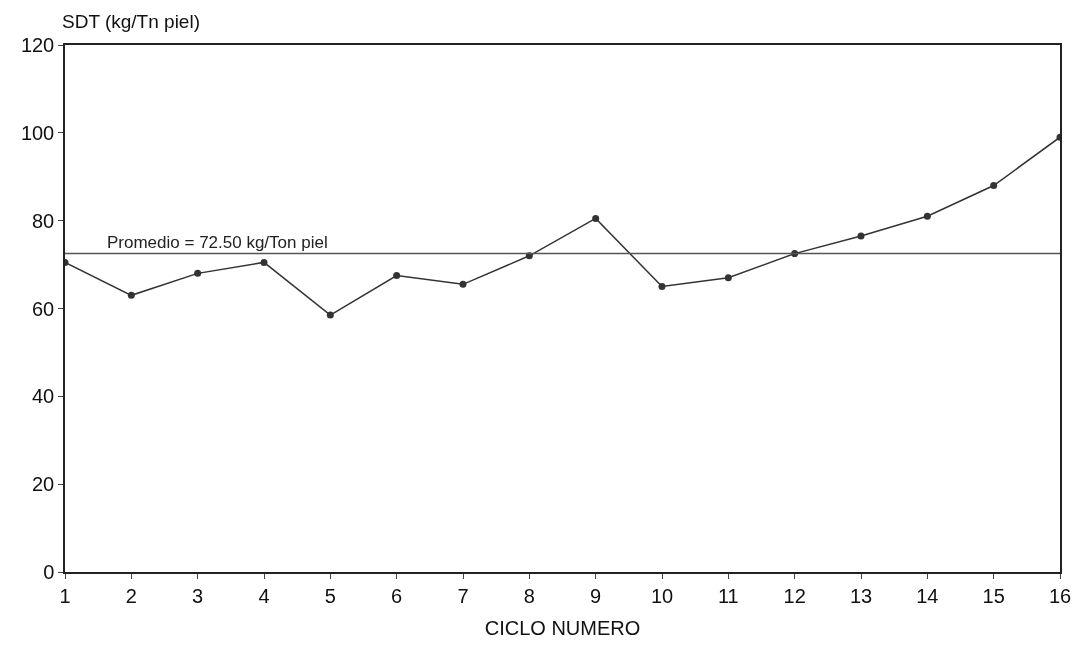 The height and width of the screenshot is (648, 1083). I want to click on y-tick-label: 20, so click(43, 484).